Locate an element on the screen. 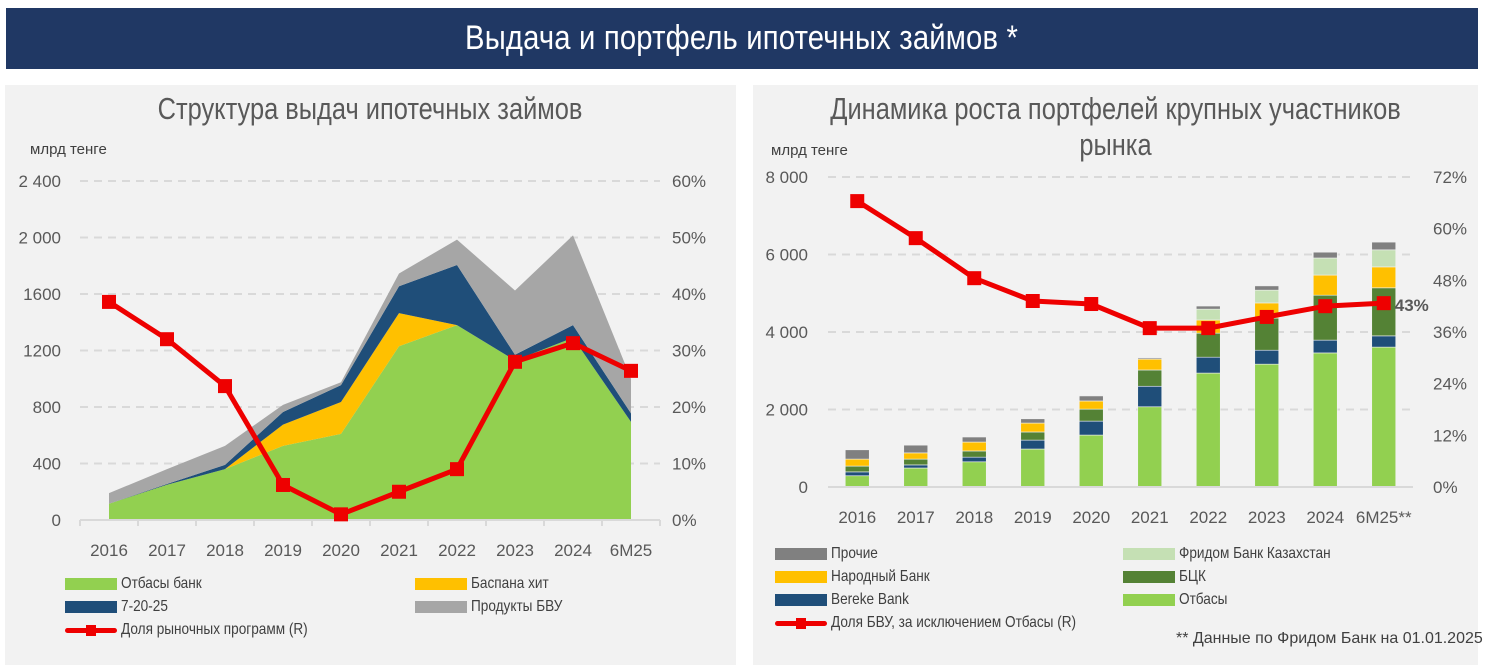  legend-label: Фридом Банк Казахстан is located at coordinates (1255, 553).